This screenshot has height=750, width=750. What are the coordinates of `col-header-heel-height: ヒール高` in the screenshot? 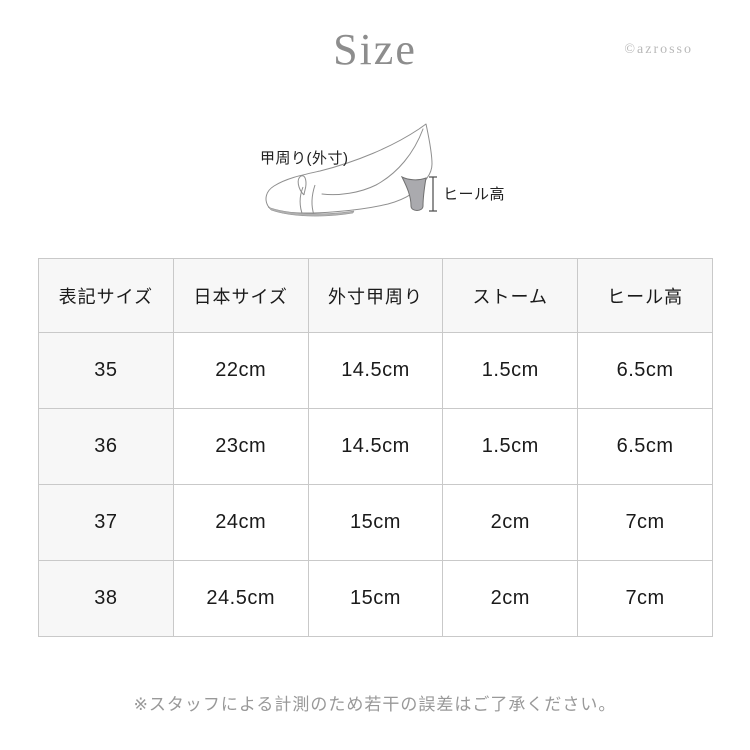 It's located at (645, 295).